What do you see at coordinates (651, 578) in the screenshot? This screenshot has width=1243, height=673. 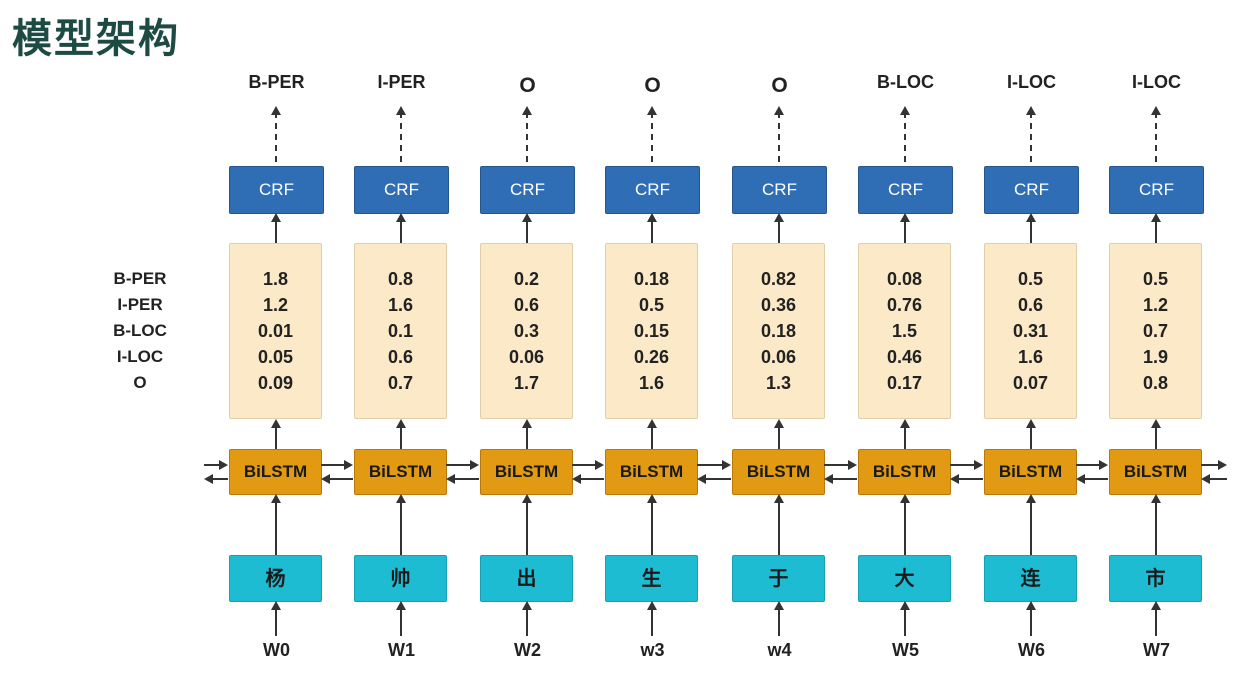 I see `char-box: 生` at bounding box center [651, 578].